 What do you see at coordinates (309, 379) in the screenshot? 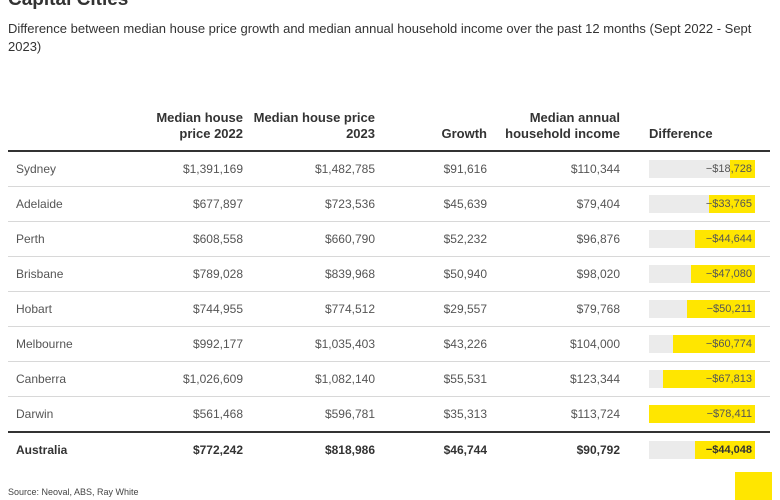
I see `price-2023-cell: $1,082,140` at bounding box center [309, 379].